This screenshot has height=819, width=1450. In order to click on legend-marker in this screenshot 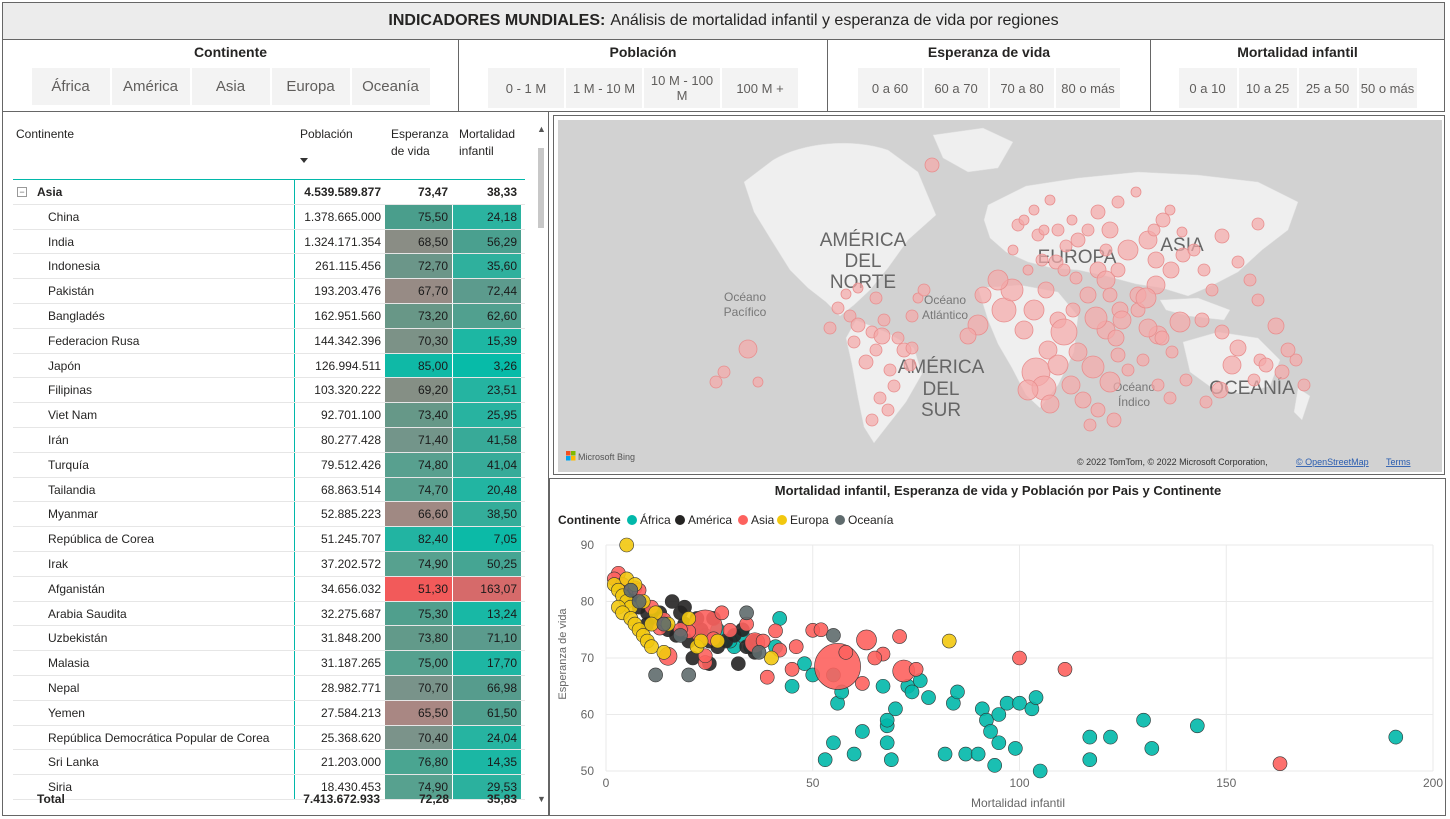, I will do `click(680, 520)`.